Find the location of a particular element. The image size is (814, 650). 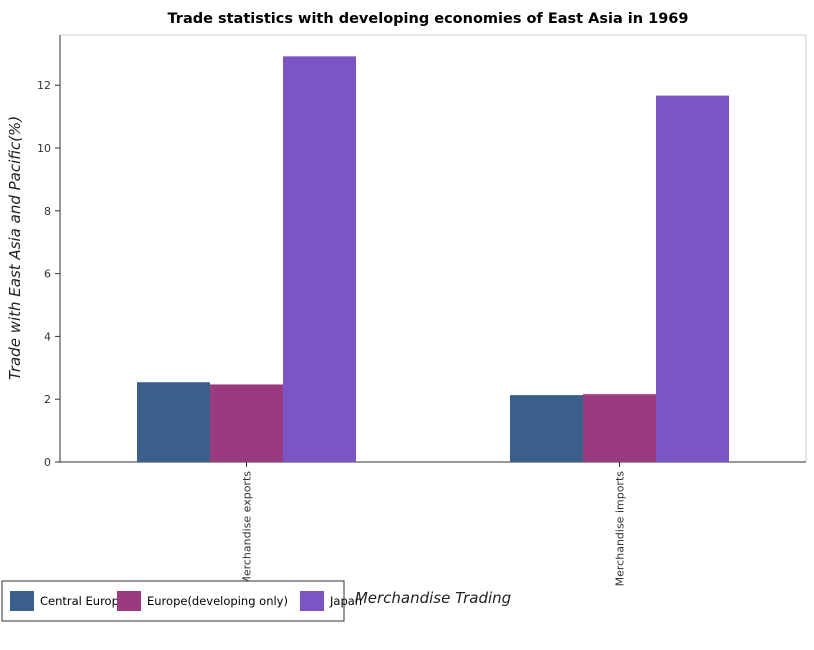

y-axis-label: Trade with East Asia and Pacific(%) is located at coordinates (15, 248).